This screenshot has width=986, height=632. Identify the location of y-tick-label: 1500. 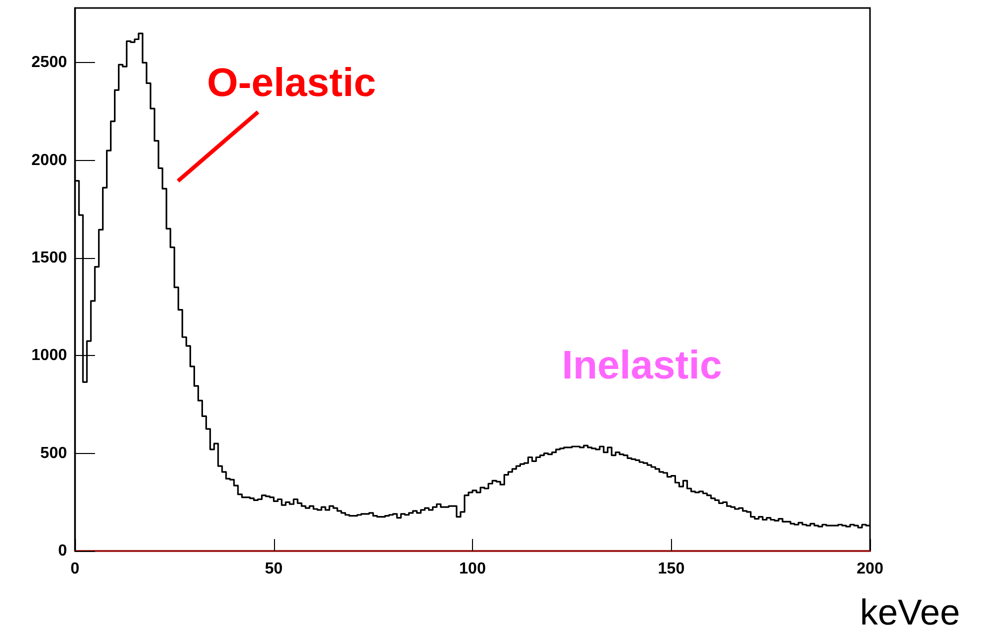
(49, 258).